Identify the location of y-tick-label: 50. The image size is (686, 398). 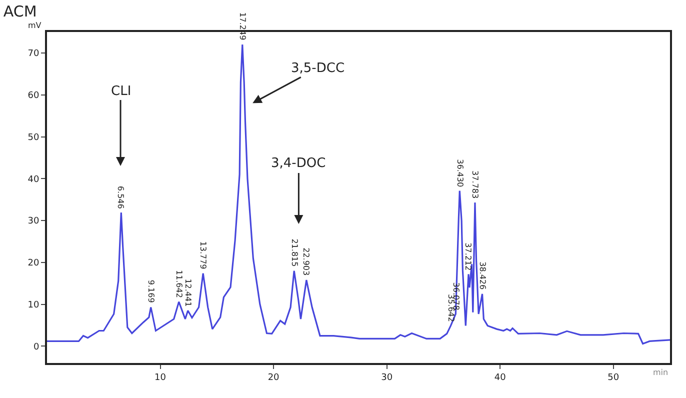
(34, 137).